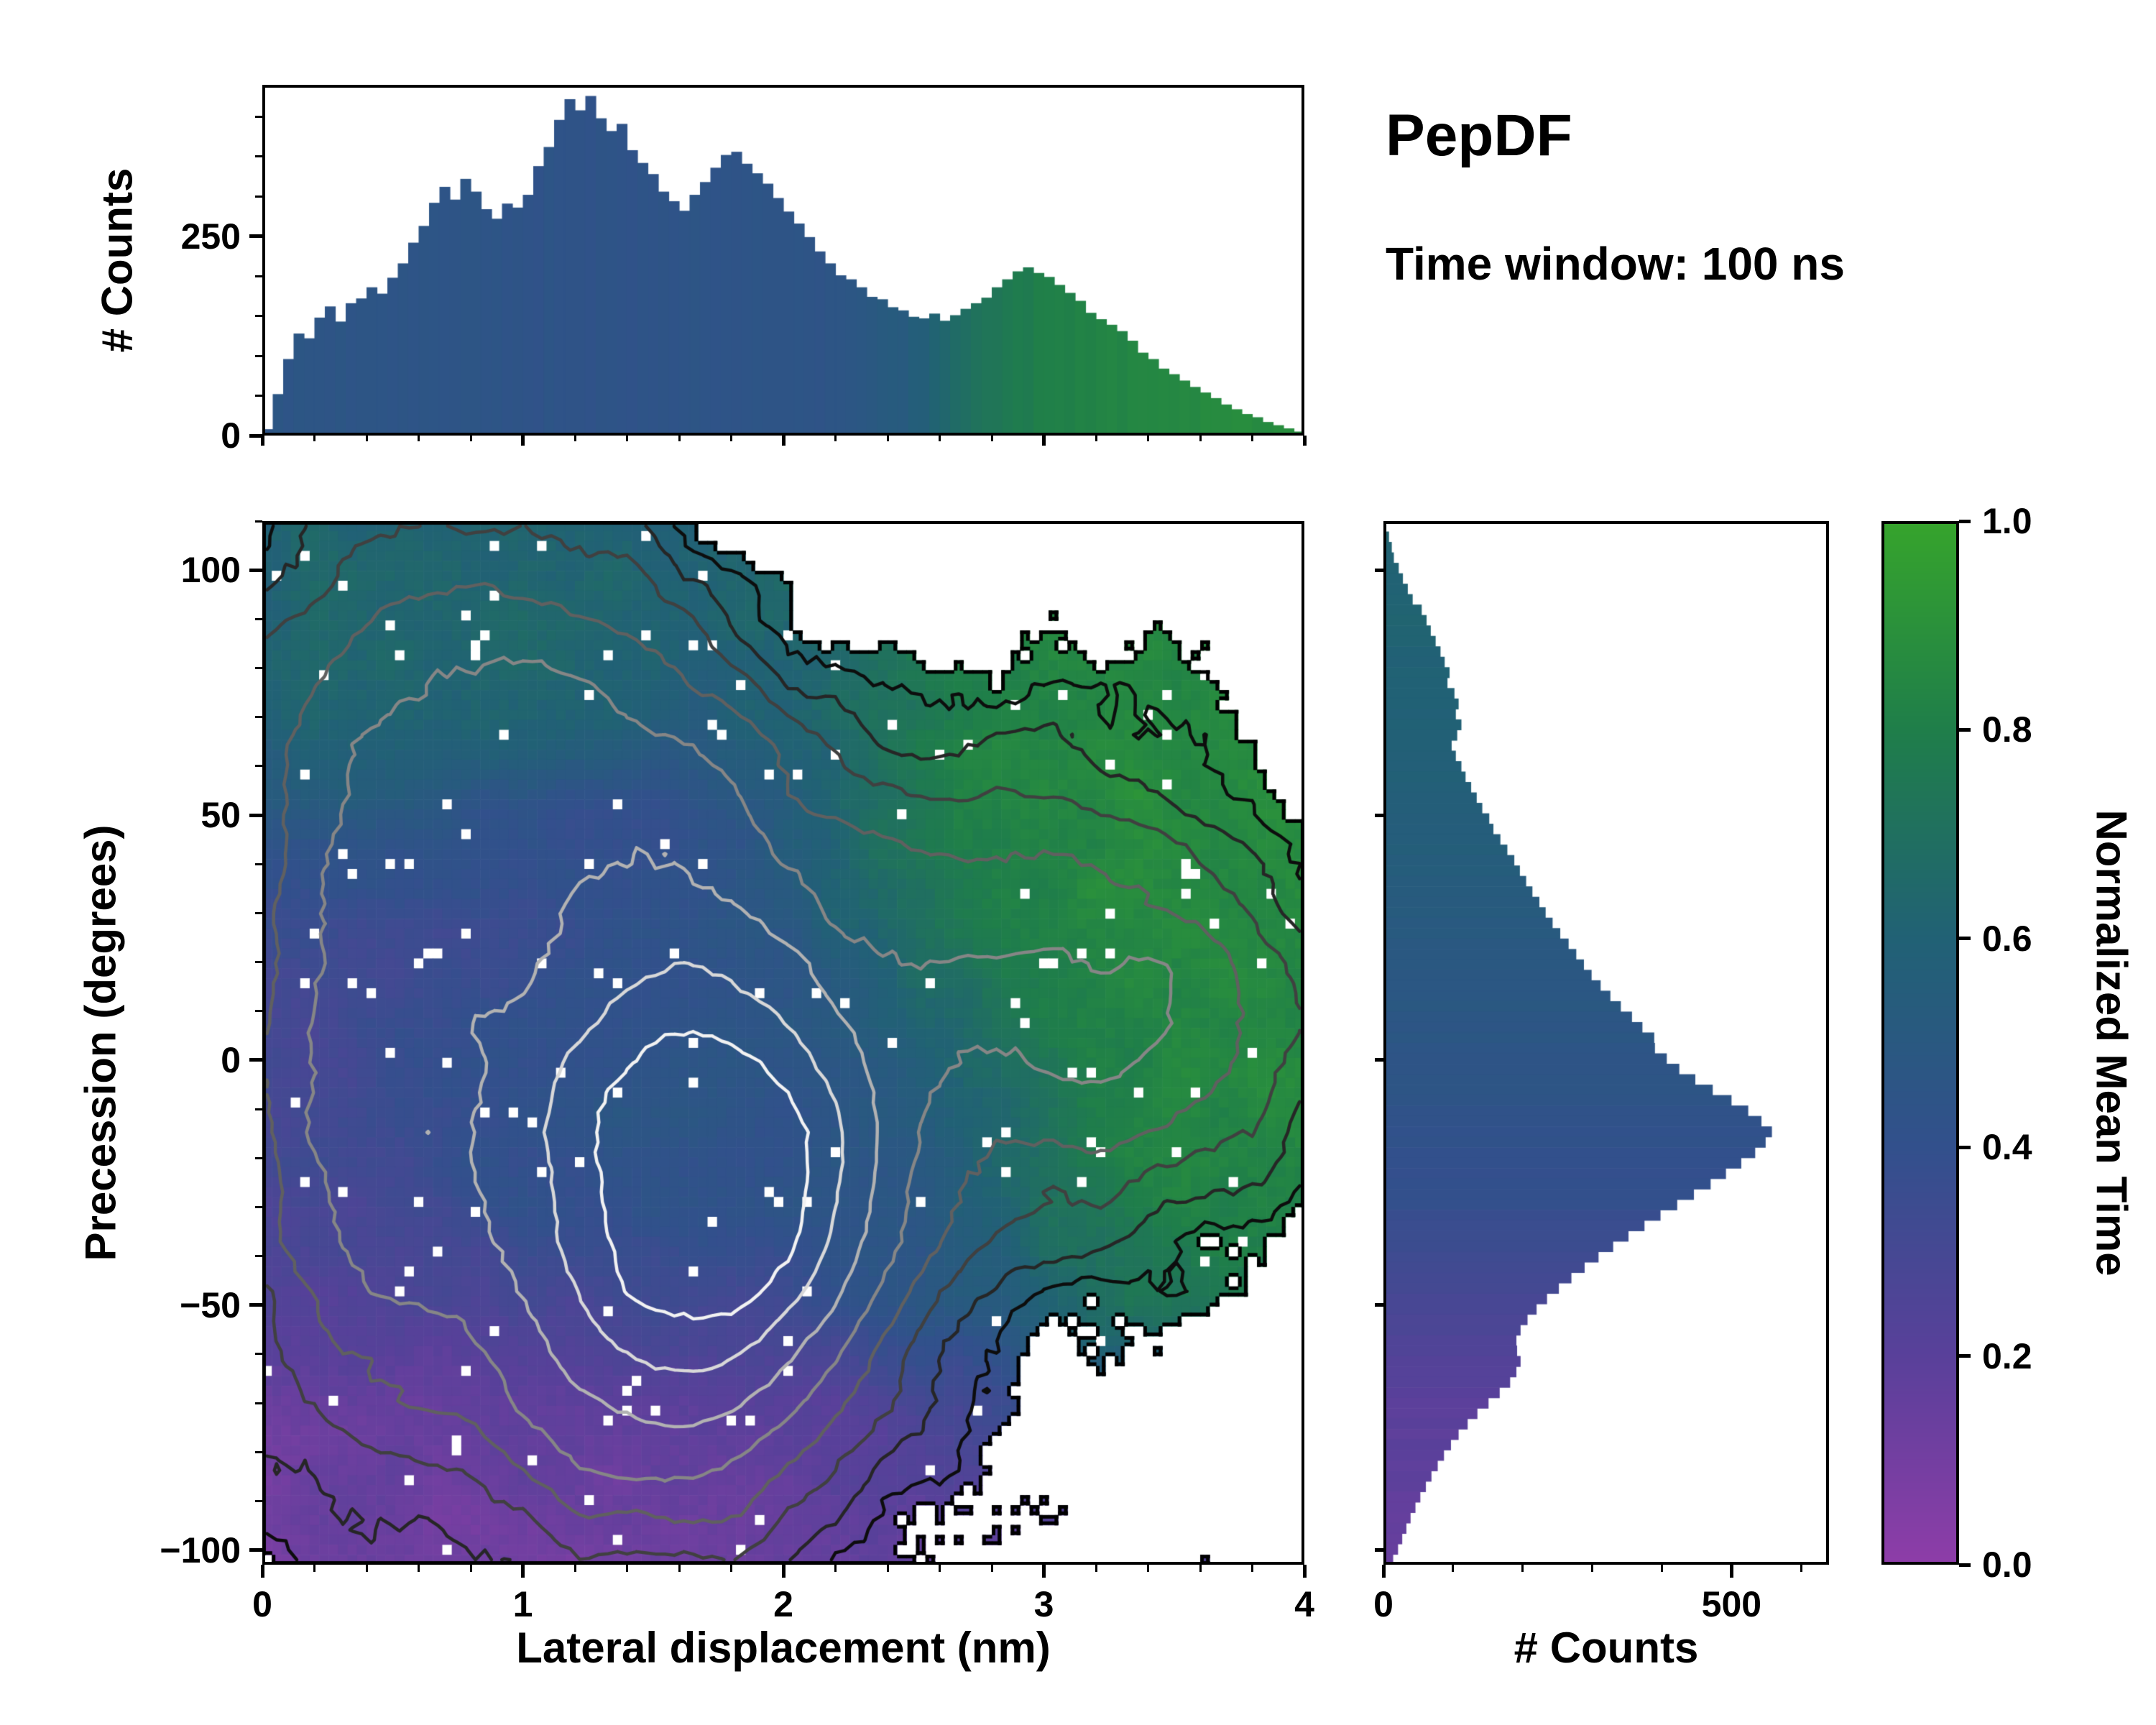 Image resolution: width=2156 pixels, height=1725 pixels. What do you see at coordinates (784, 1648) in the screenshot?
I see `main-xlabel: Lateral displacement (nm)` at bounding box center [784, 1648].